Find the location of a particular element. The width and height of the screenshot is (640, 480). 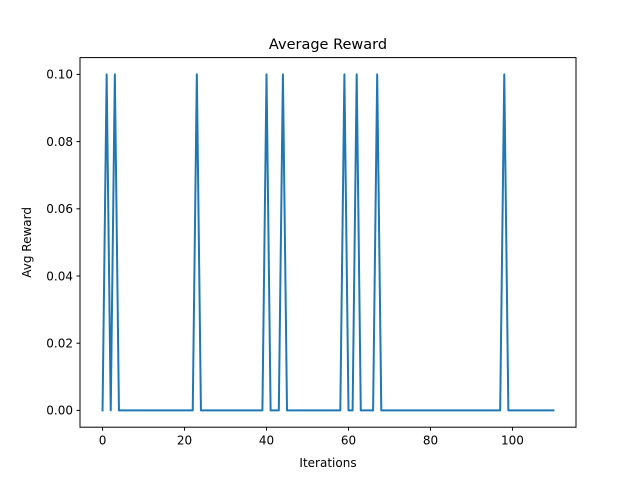

x-tick-label: 60 is located at coordinates (348, 441).